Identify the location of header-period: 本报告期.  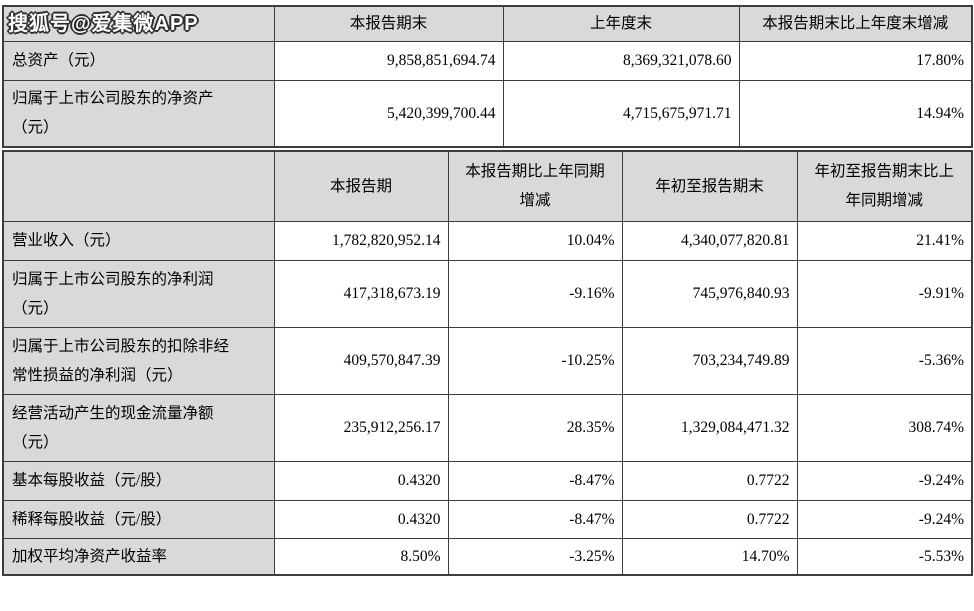
(361, 186).